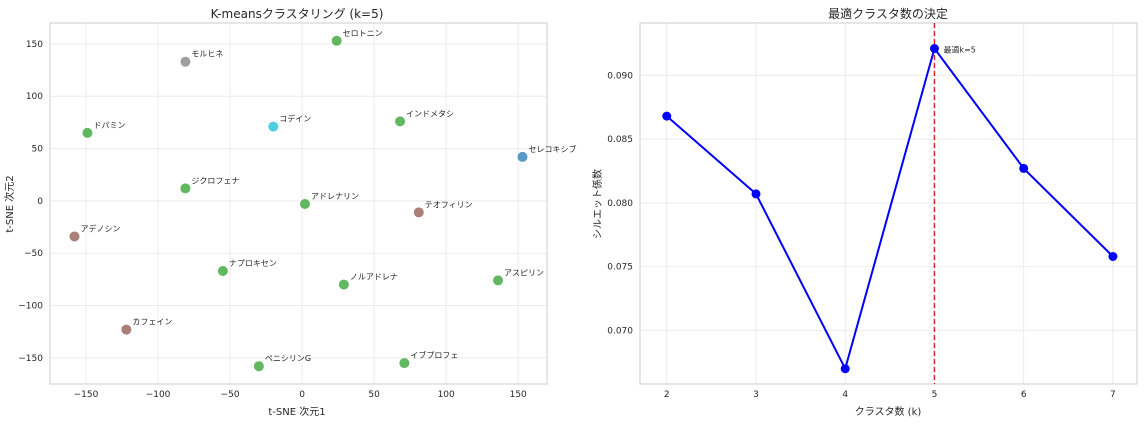 The image size is (1144, 424). Describe the element at coordinates (888, 13) in the screenshot. I see `line-title: 最適クラスタ数の決定` at that location.